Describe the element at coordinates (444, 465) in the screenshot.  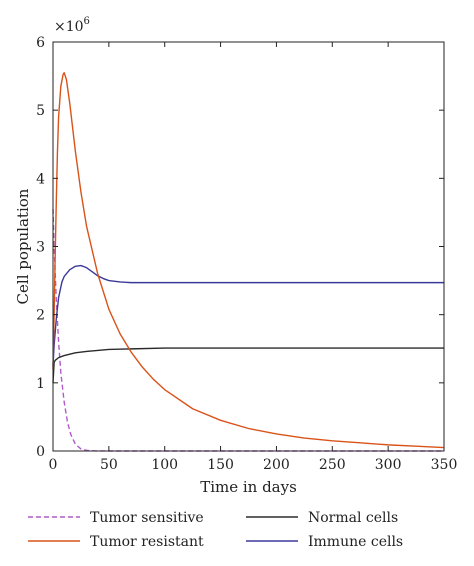
I see `x-tick-label: 350` at that location.